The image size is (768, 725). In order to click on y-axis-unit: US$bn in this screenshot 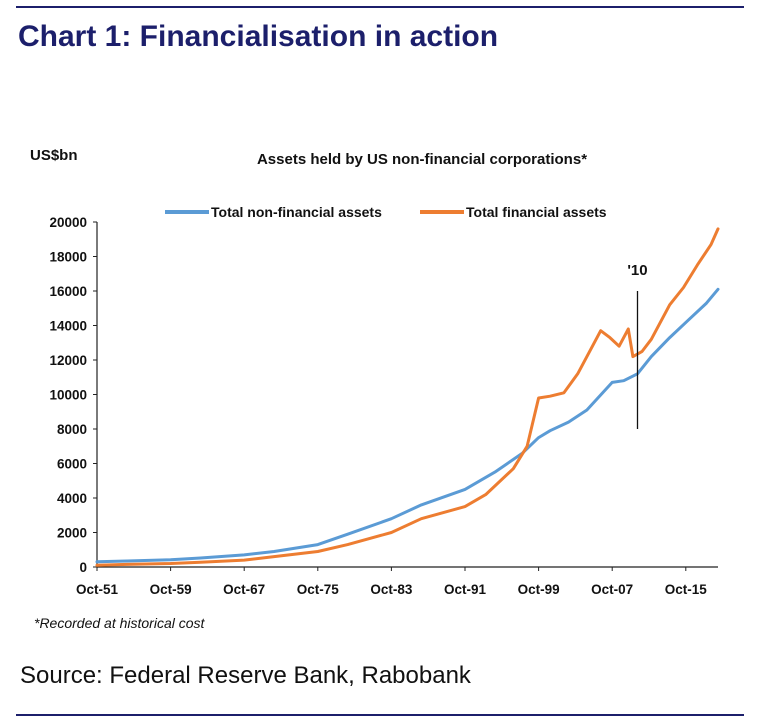, I will do `click(54, 155)`.